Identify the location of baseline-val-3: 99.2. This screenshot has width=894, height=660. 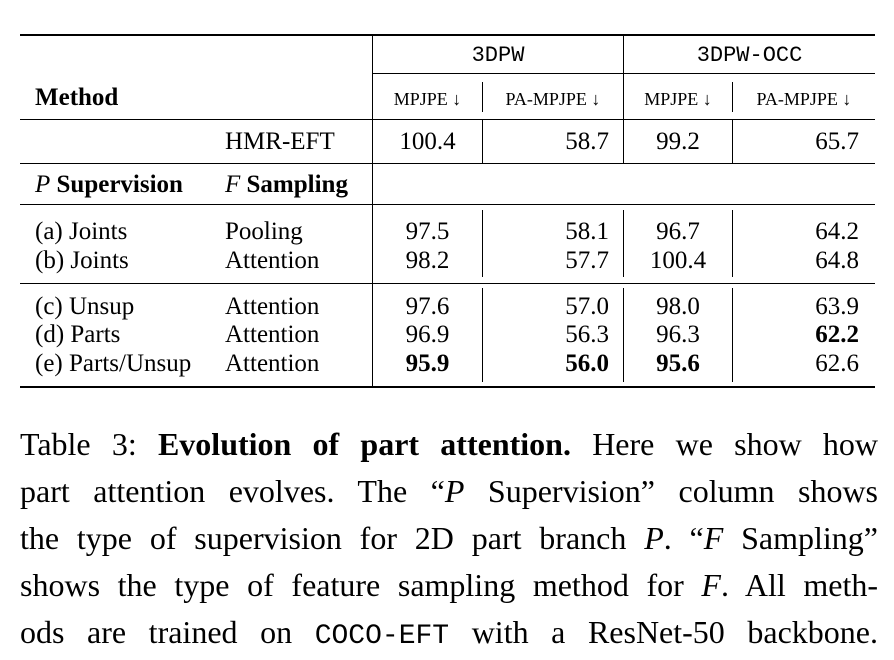
(678, 141).